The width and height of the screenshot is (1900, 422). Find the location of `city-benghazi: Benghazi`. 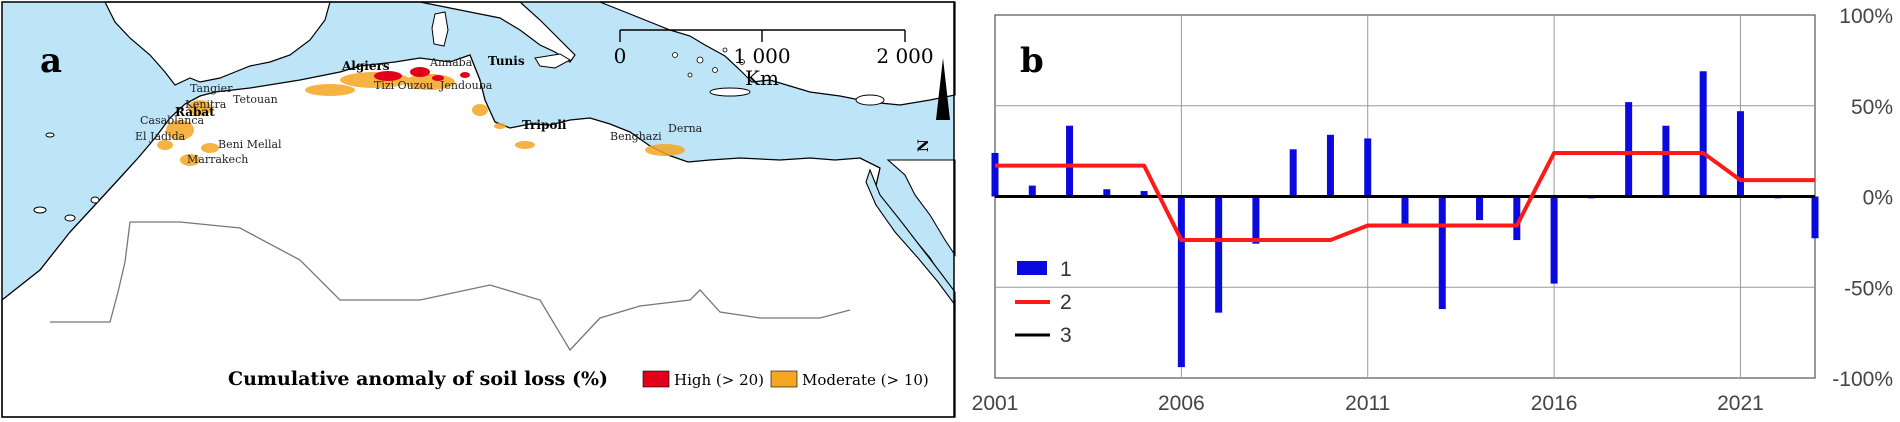

city-benghazi: Benghazi is located at coordinates (636, 136).